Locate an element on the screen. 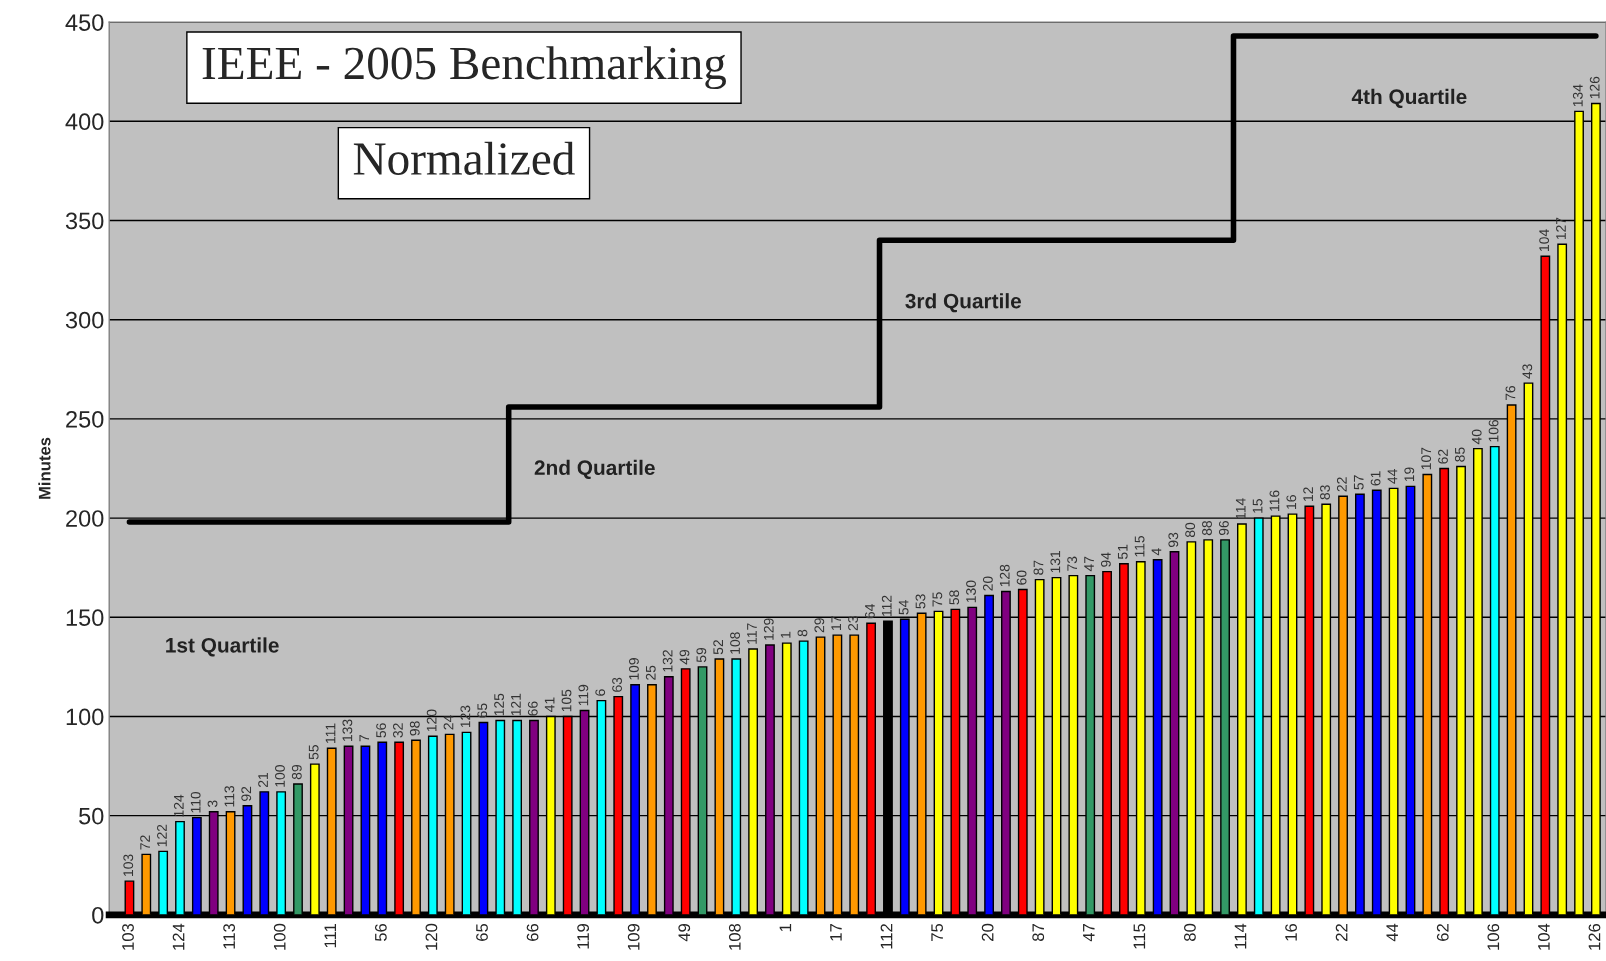 This screenshot has width=1606, height=961. x-tick-label: 107 is located at coordinates (1426, 458).